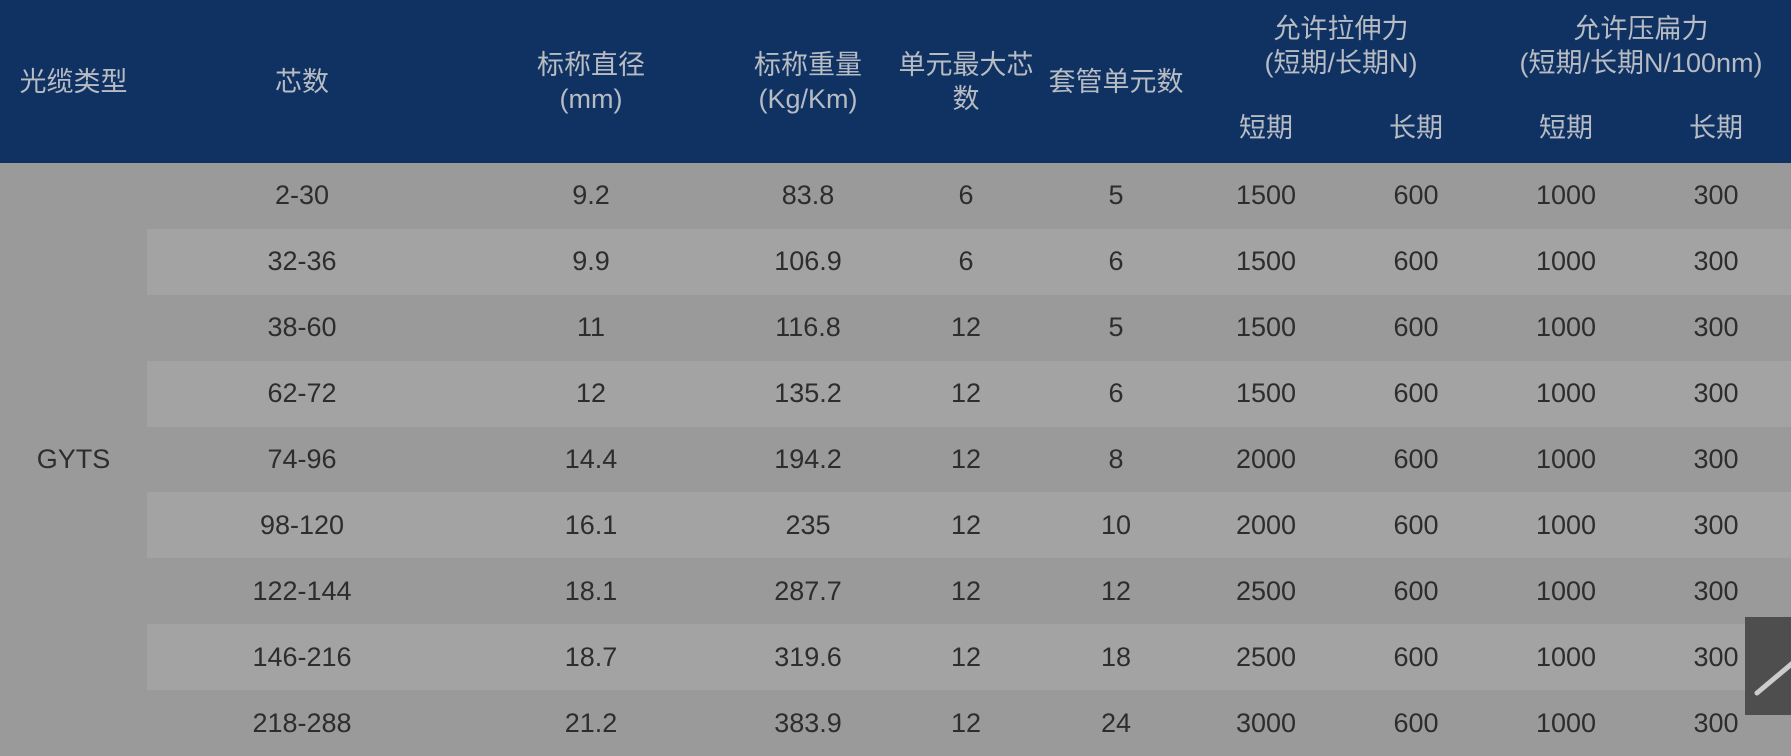 The width and height of the screenshot is (1791, 756). Describe the element at coordinates (302, 393) in the screenshot. I see `cell-cores: 62-72` at that location.